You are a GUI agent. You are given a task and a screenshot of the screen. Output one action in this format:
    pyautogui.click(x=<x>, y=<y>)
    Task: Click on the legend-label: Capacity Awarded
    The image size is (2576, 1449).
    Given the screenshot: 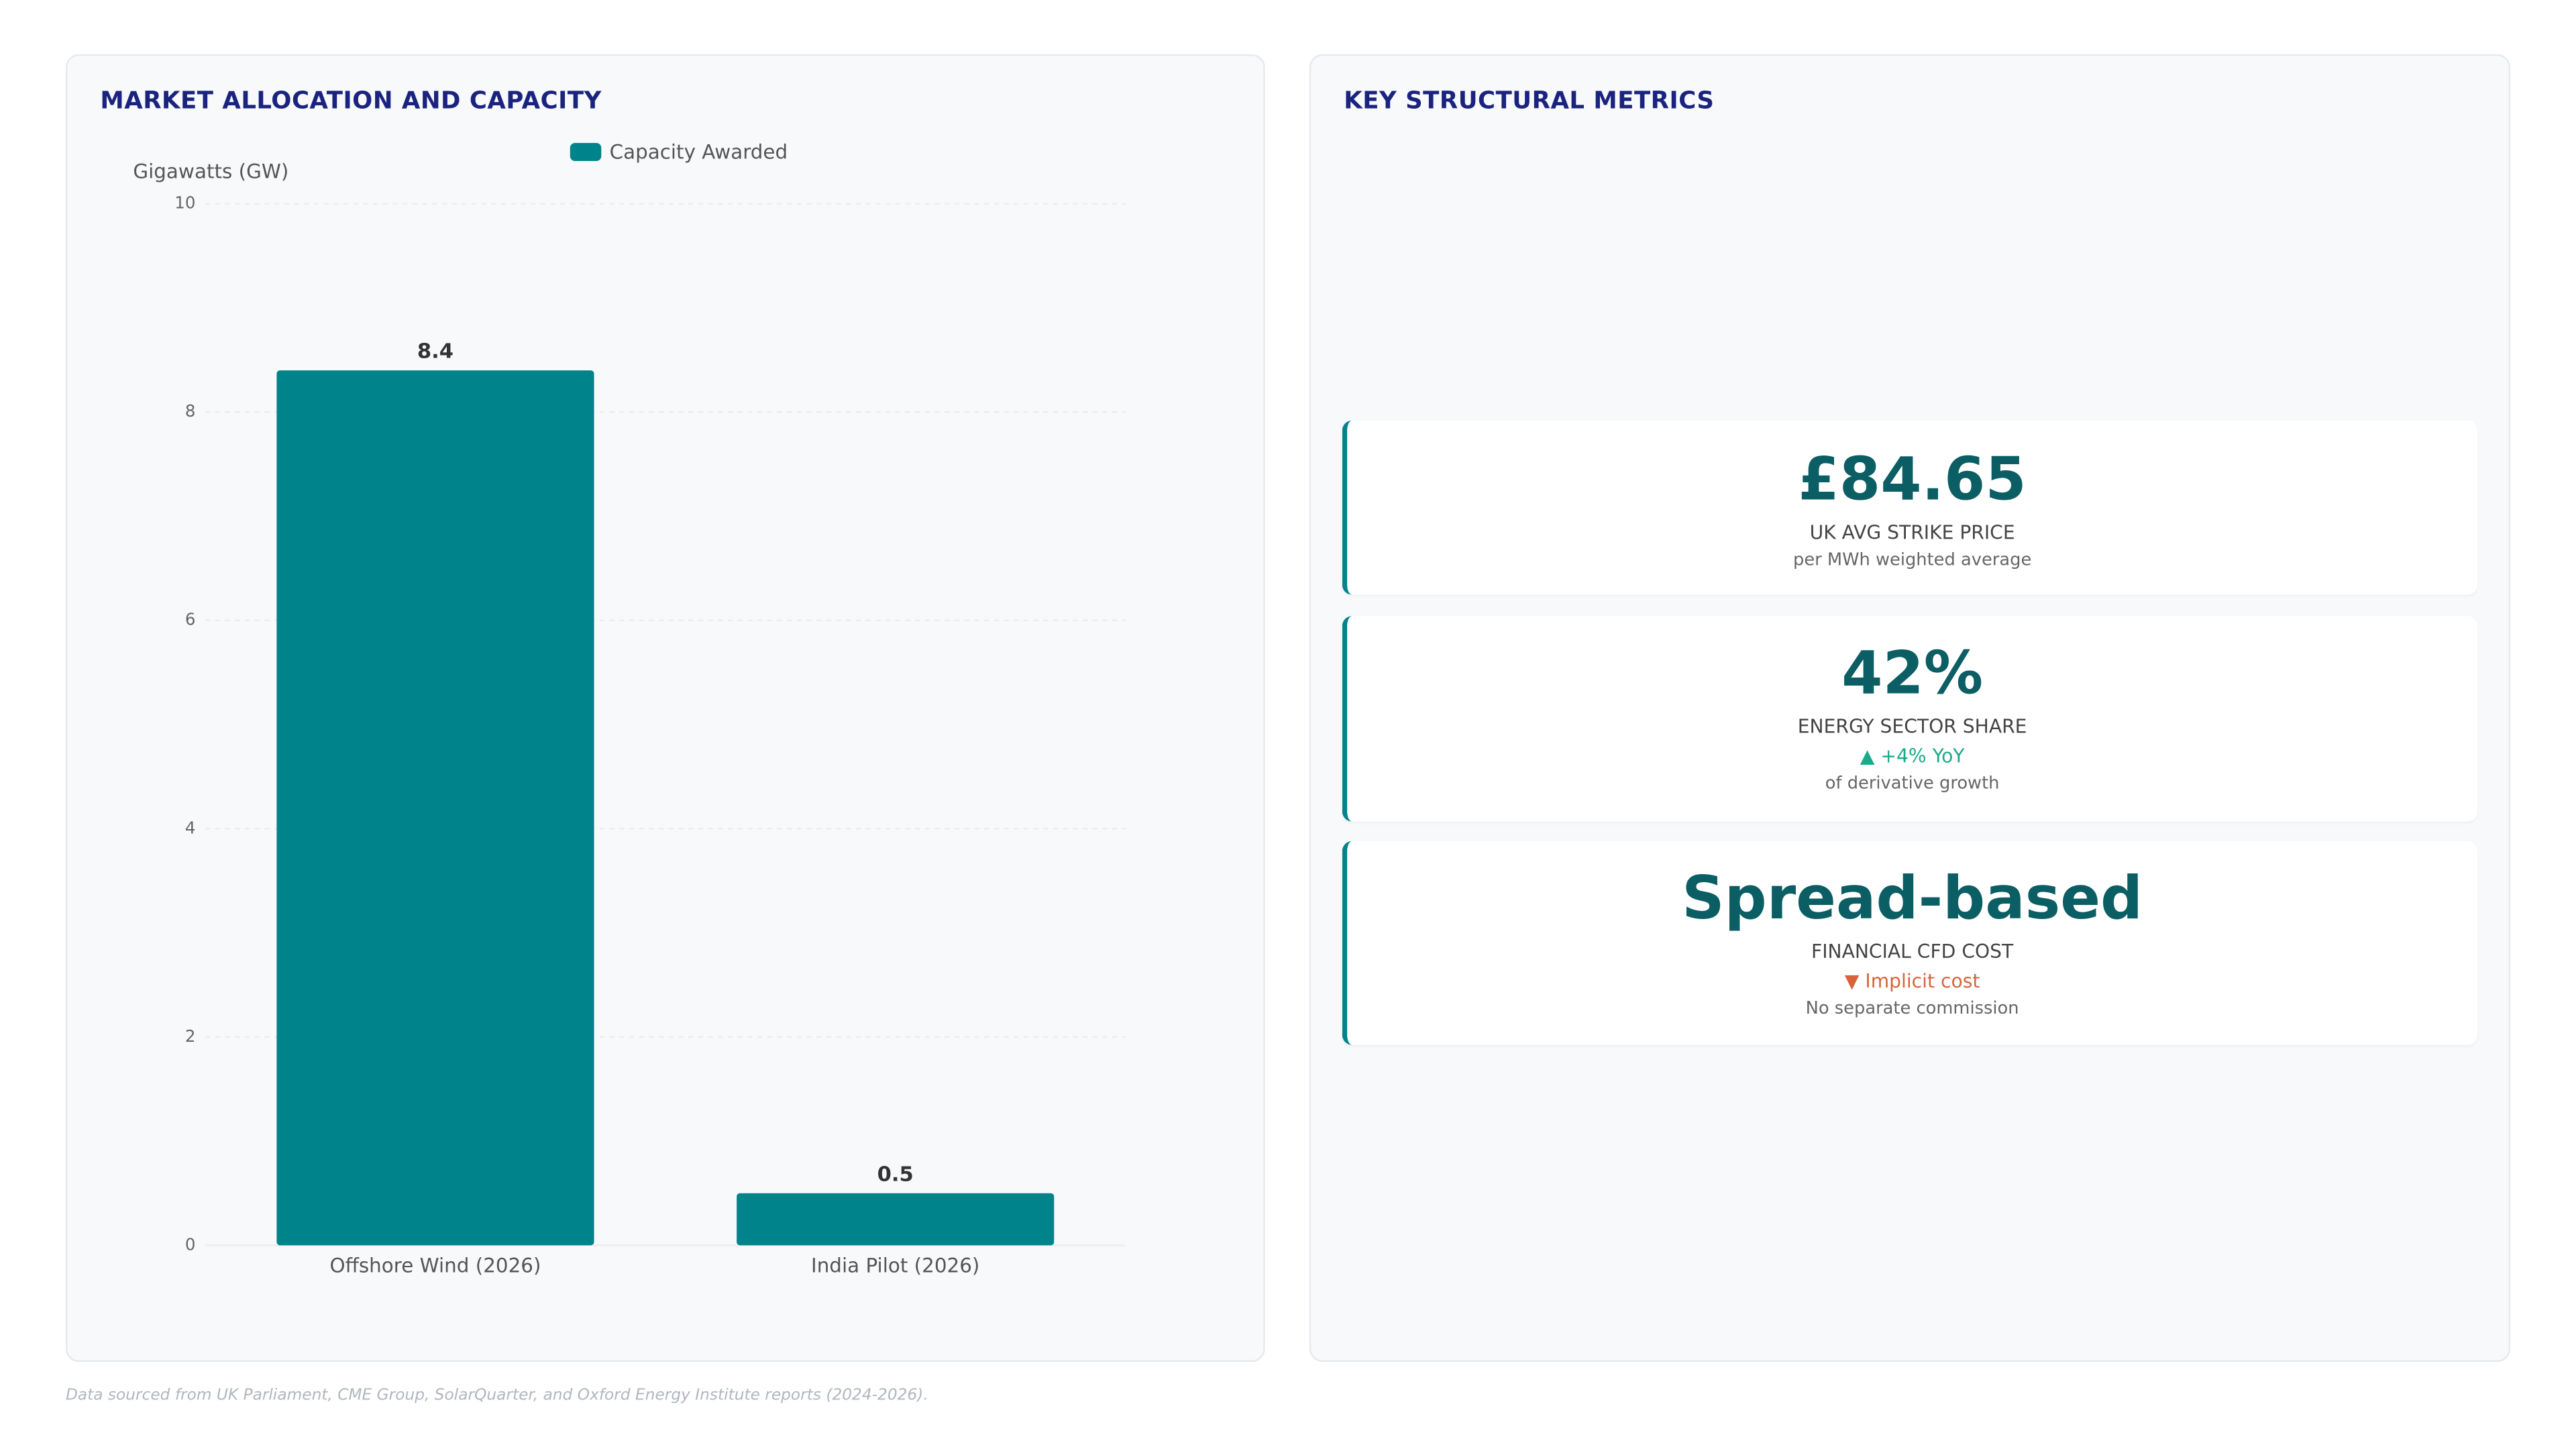 What is the action you would take?
    pyautogui.click(x=699, y=151)
    